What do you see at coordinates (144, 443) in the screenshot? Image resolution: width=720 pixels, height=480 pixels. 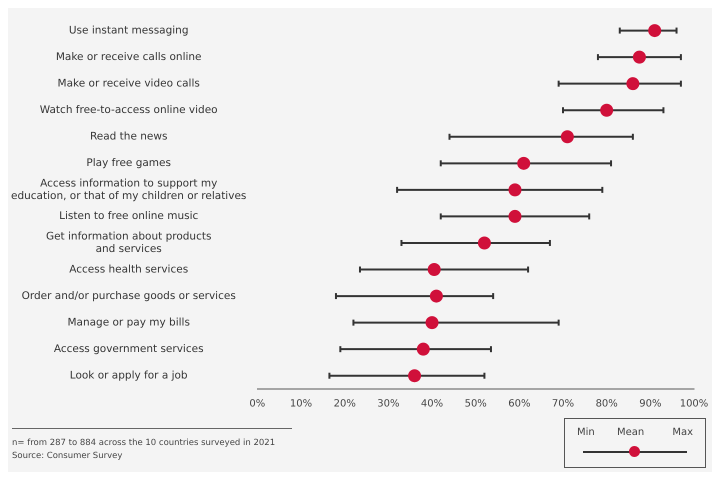 I see `text: n= from 287 to 884 across the 10 countries surveyed in 2021` at bounding box center [144, 443].